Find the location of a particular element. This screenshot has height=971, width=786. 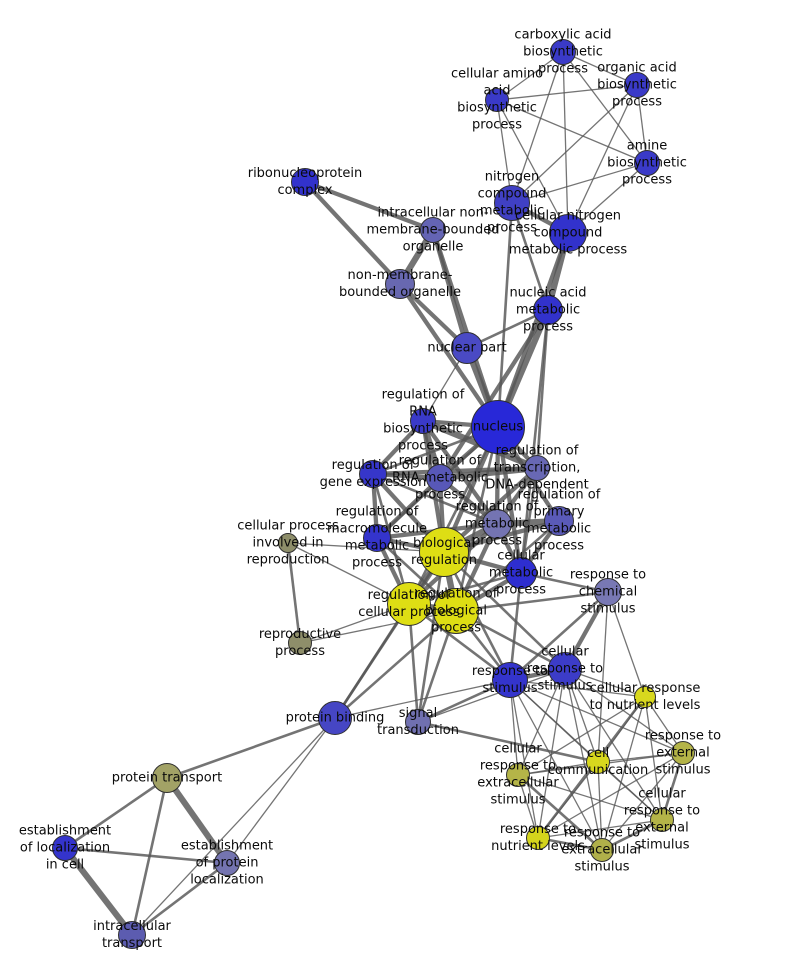

node-regbioproc is located at coordinates (456, 611).